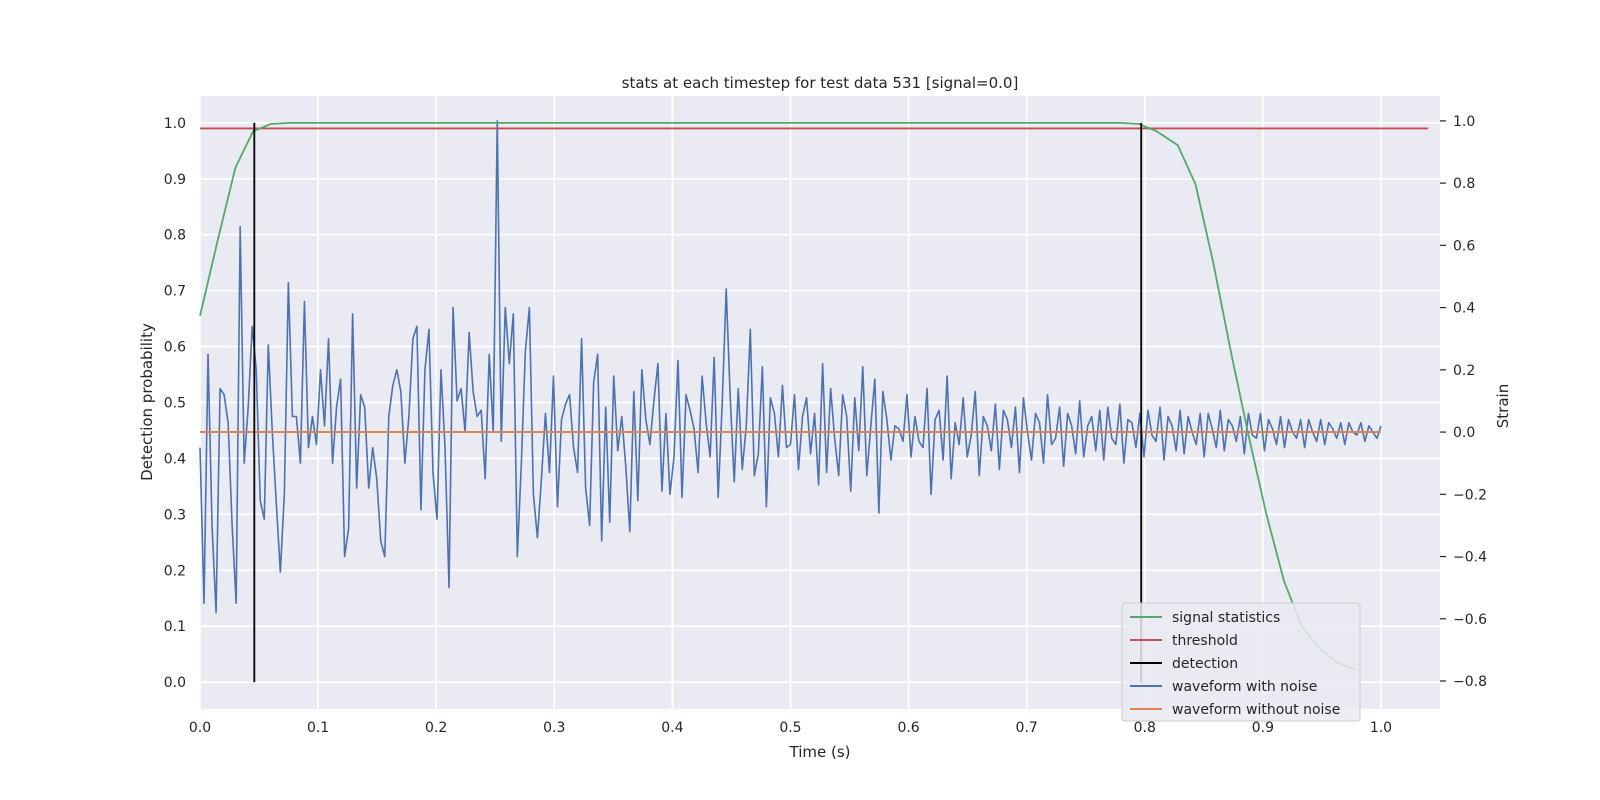  What do you see at coordinates (175, 404) in the screenshot?
I see `y-left-tick-label: 0.5` at bounding box center [175, 404].